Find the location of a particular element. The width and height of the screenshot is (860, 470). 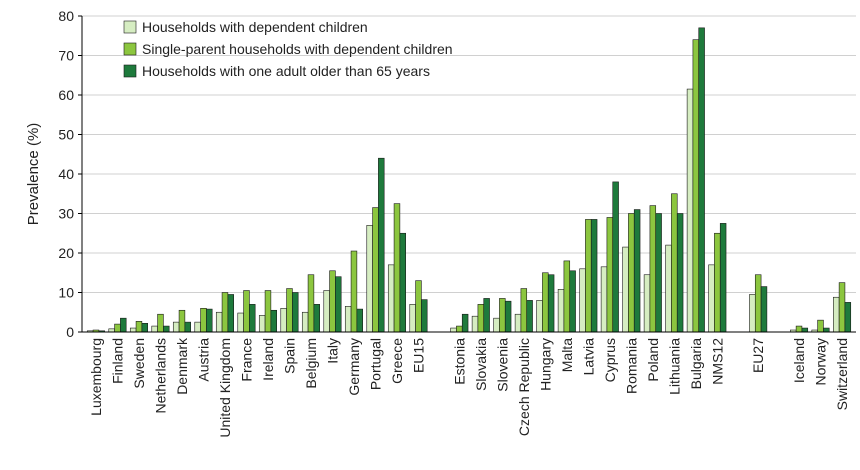

x-tick-label: Slovakia is located at coordinates (481, 364).